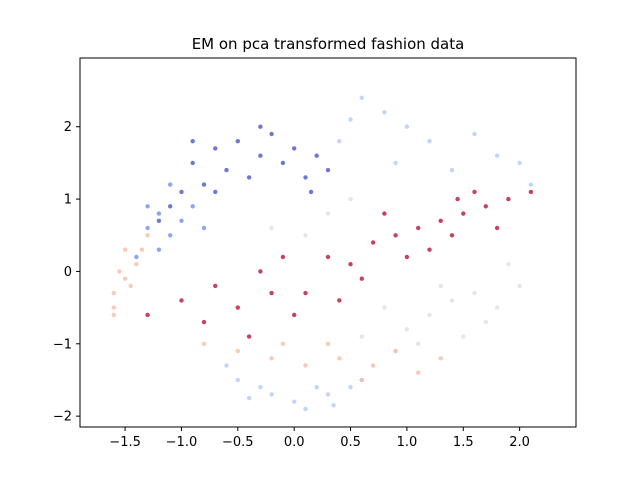 Image resolution: width=640 pixels, height=480 pixels. I want to click on x-tick-label: −1.5, so click(125, 442).